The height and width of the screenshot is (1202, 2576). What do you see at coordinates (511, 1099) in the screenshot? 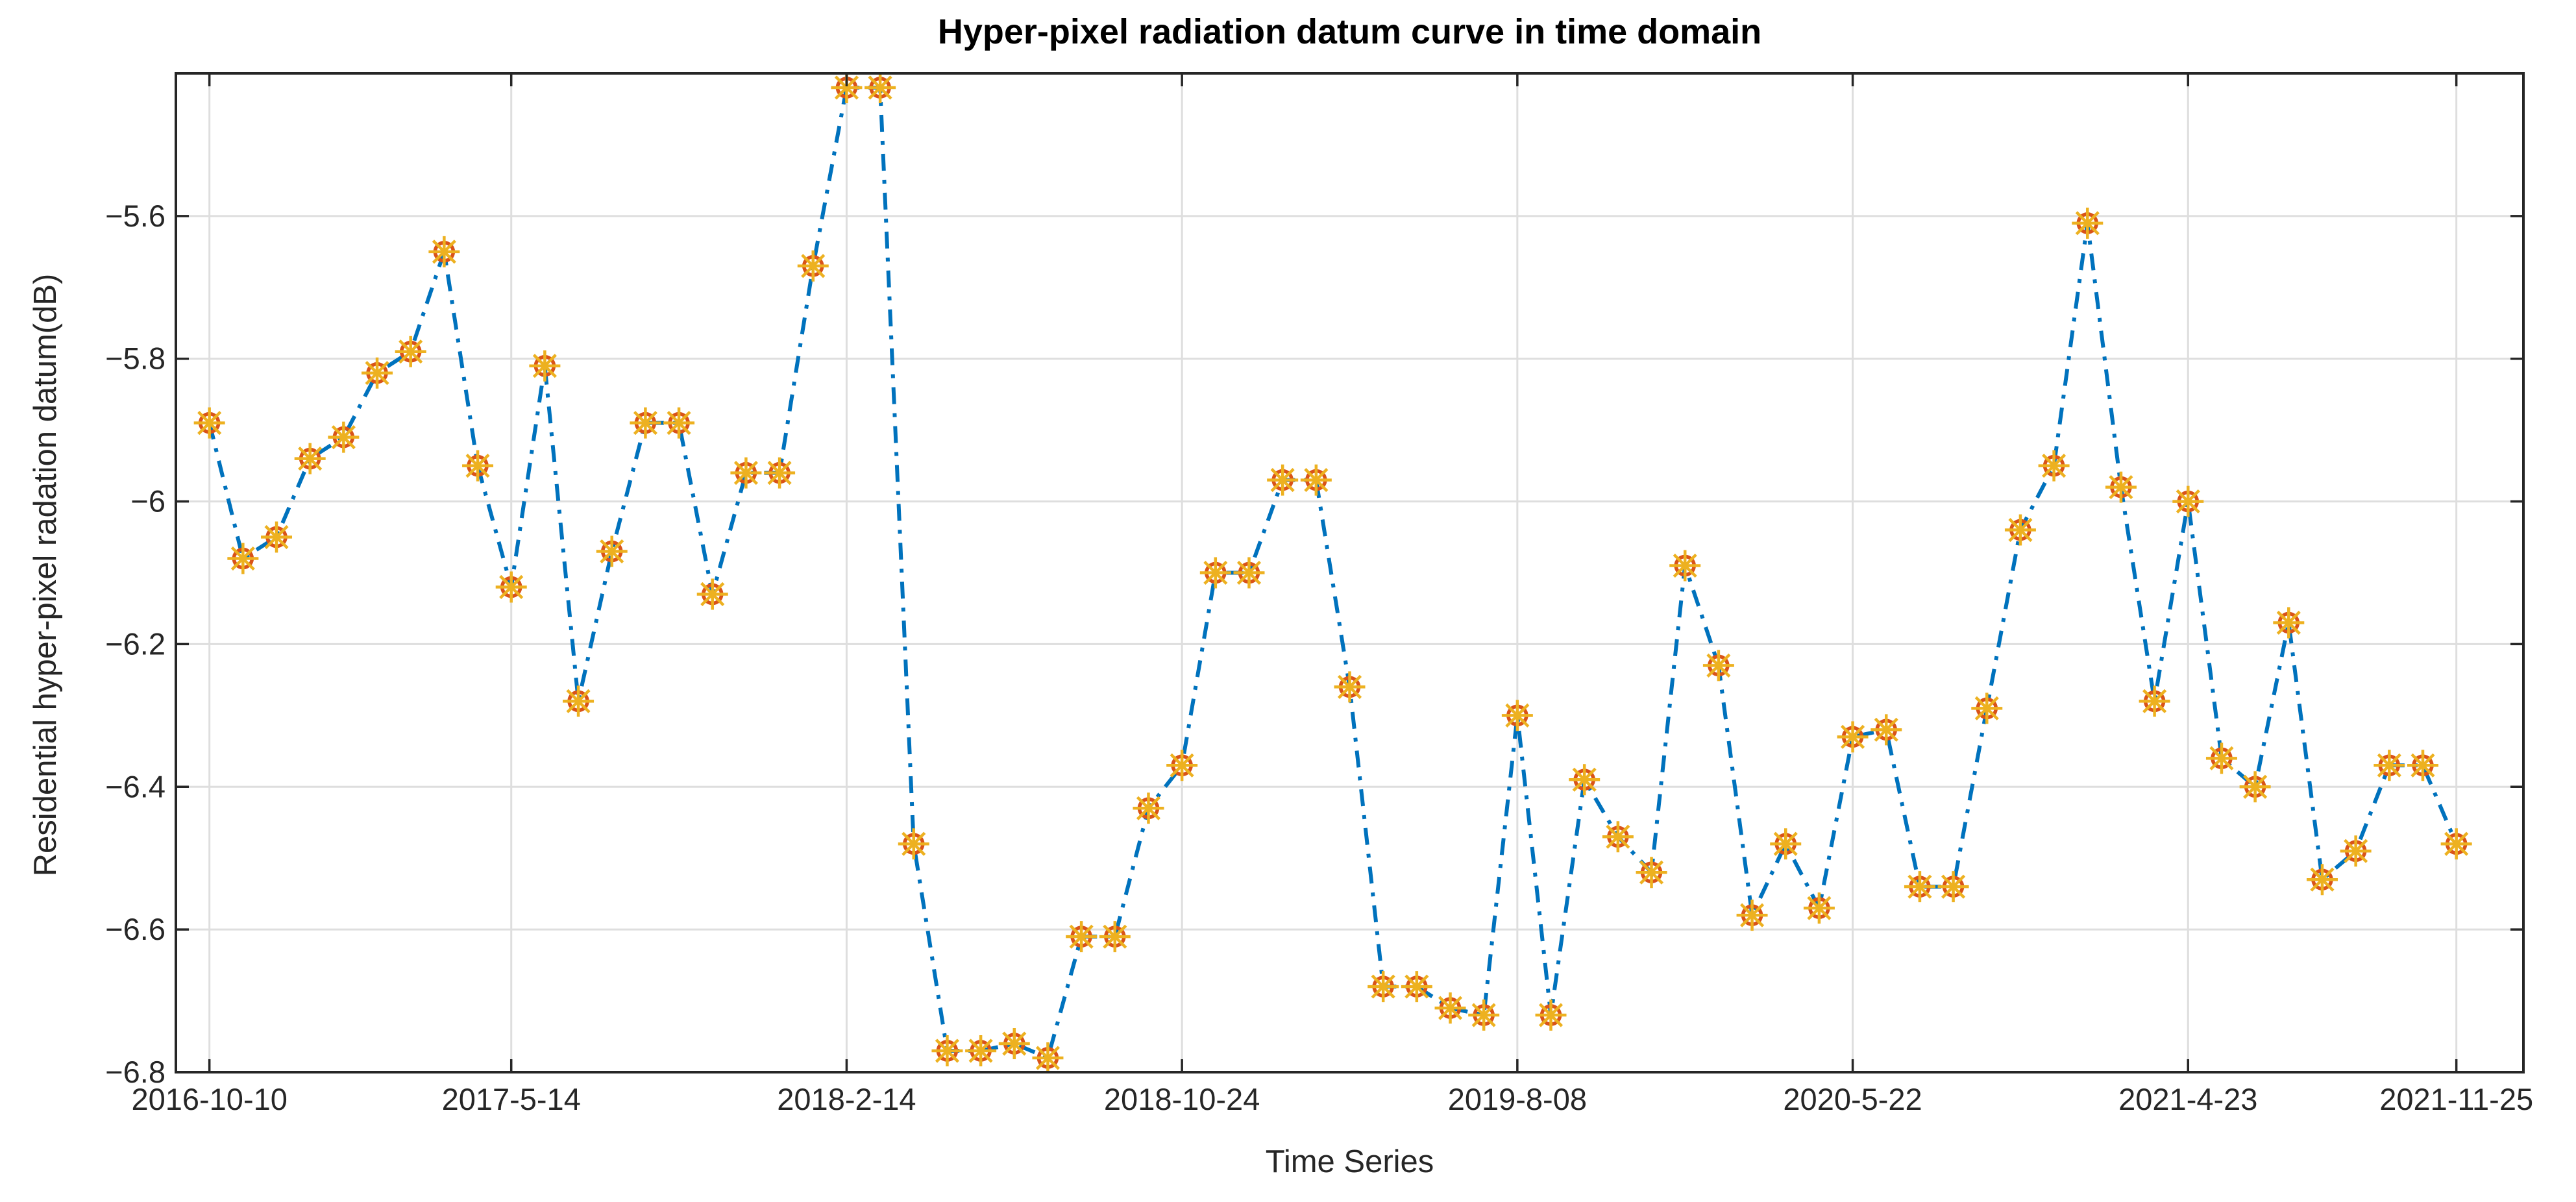
I see `x-tick-label: 2017-5-14` at bounding box center [511, 1099].